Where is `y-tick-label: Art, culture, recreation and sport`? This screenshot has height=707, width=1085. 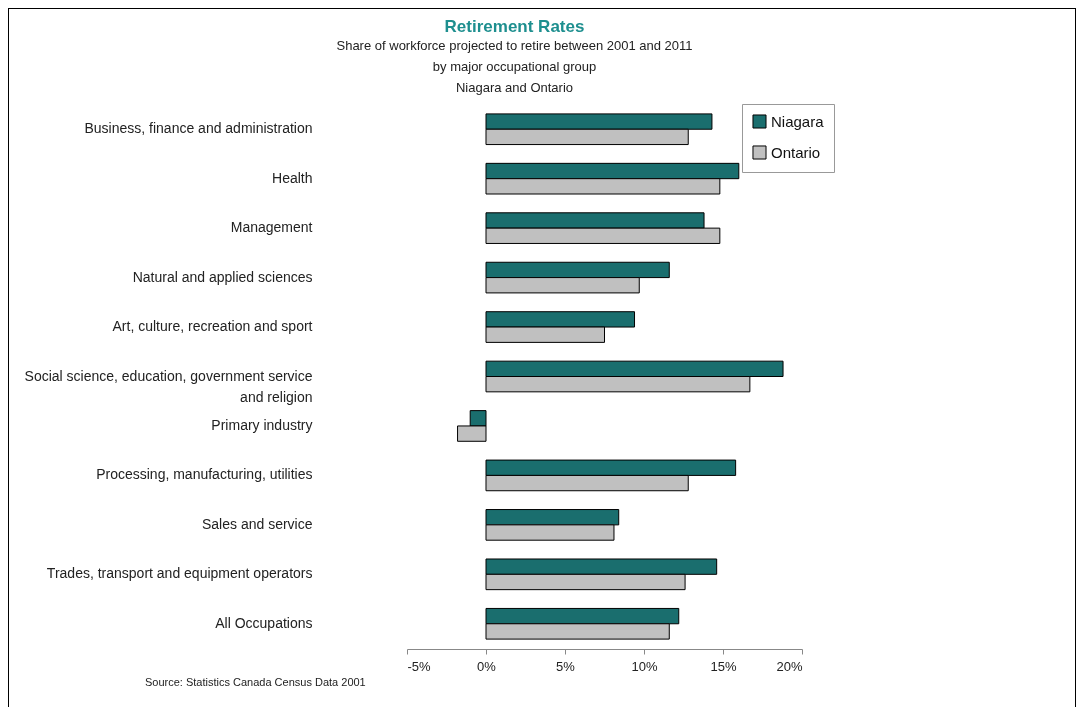 y-tick-label: Art, culture, recreation and sport is located at coordinates (212, 326).